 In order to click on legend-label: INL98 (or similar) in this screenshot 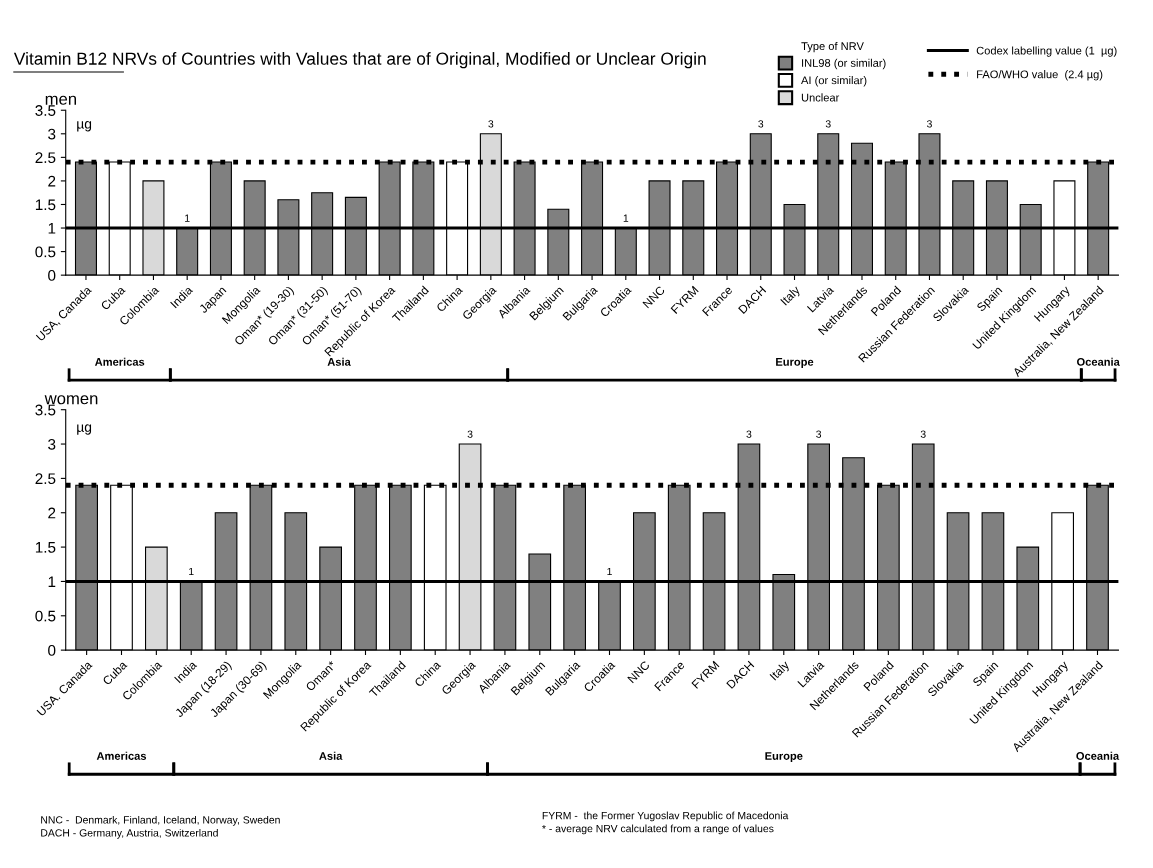, I will do `click(844, 64)`.